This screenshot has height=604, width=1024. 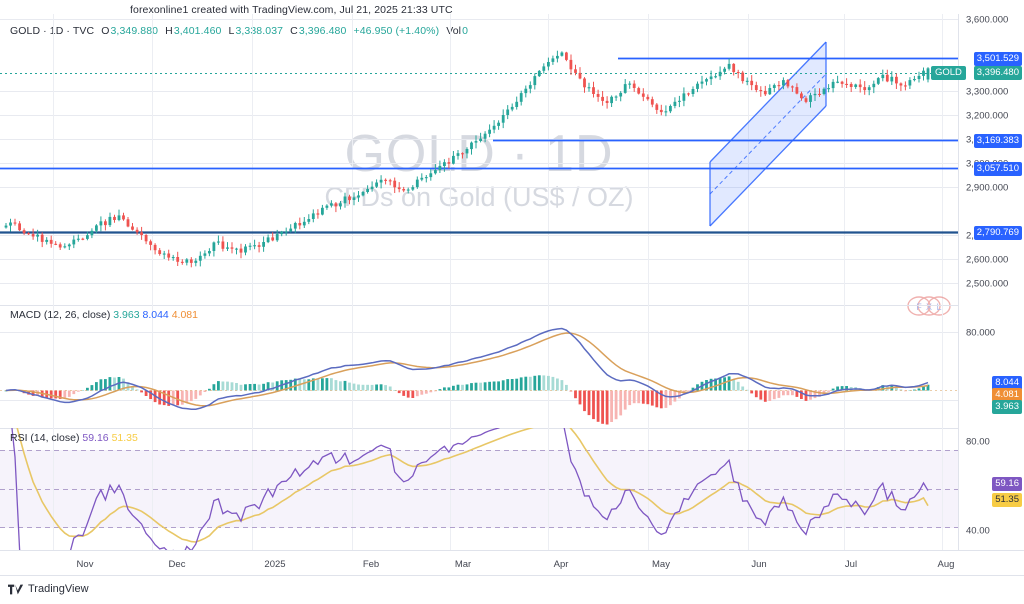 I want to click on time-tick: Apr, so click(x=561, y=564).